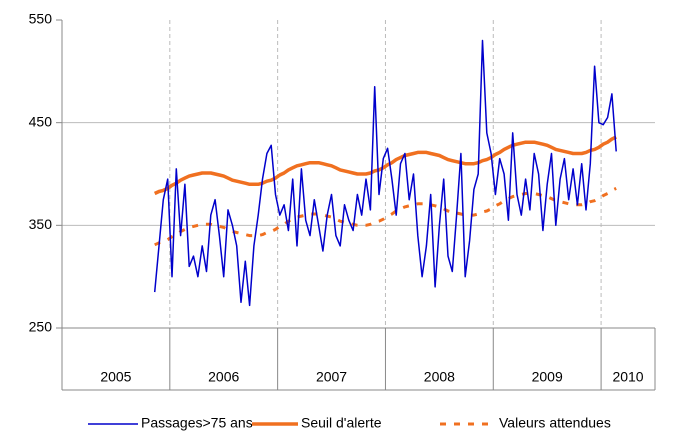  I want to click on year-label: 2007, so click(331, 377).